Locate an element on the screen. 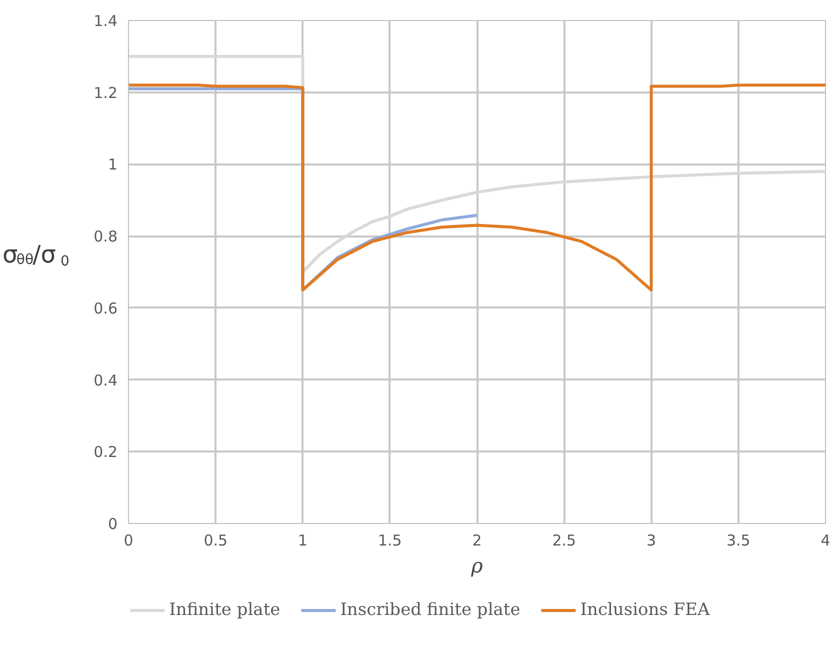 The image size is (839, 650). x-tick-label: 0.5 is located at coordinates (216, 541).